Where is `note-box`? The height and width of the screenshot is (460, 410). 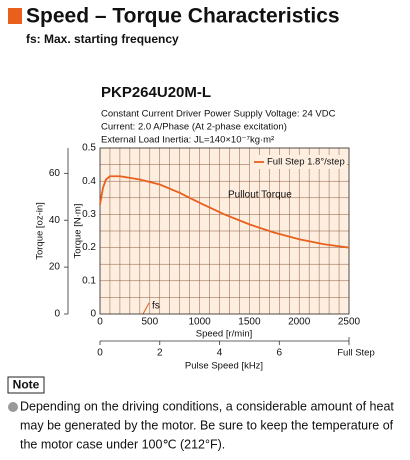
note-box is located at coordinates (26, 385).